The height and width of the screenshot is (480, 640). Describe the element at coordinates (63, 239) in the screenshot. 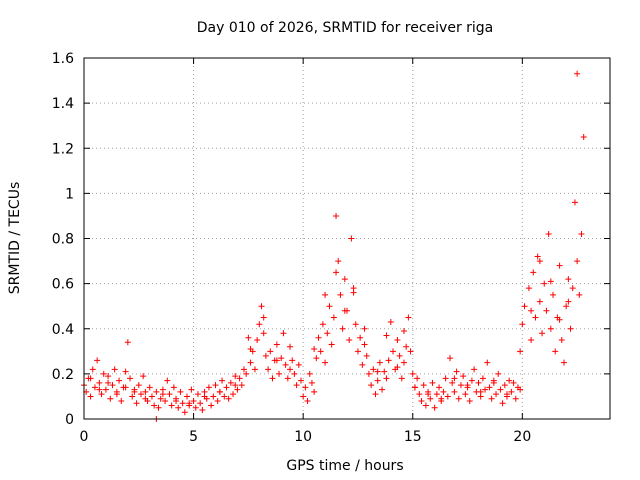

I see `y-tick-labels: 0 0.2 0.4 0.6 0.8 1 1.2 1.4 1.6` at that location.